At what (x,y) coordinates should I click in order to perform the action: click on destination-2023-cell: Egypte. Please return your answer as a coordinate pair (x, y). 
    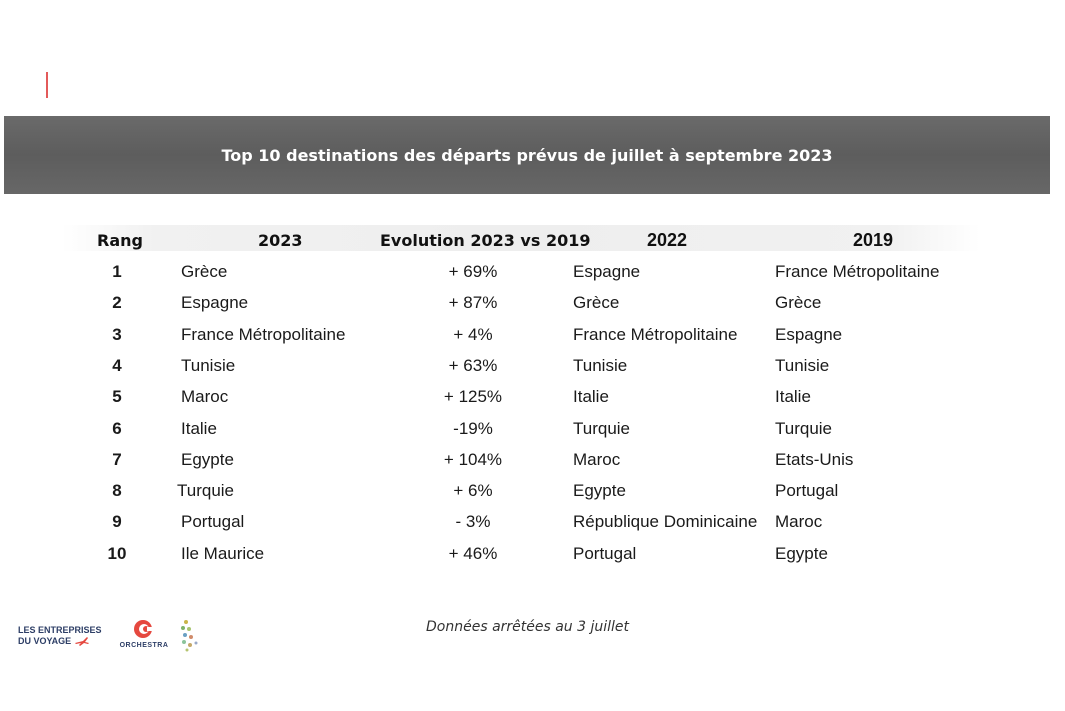
    Looking at the image, I should click on (207, 459).